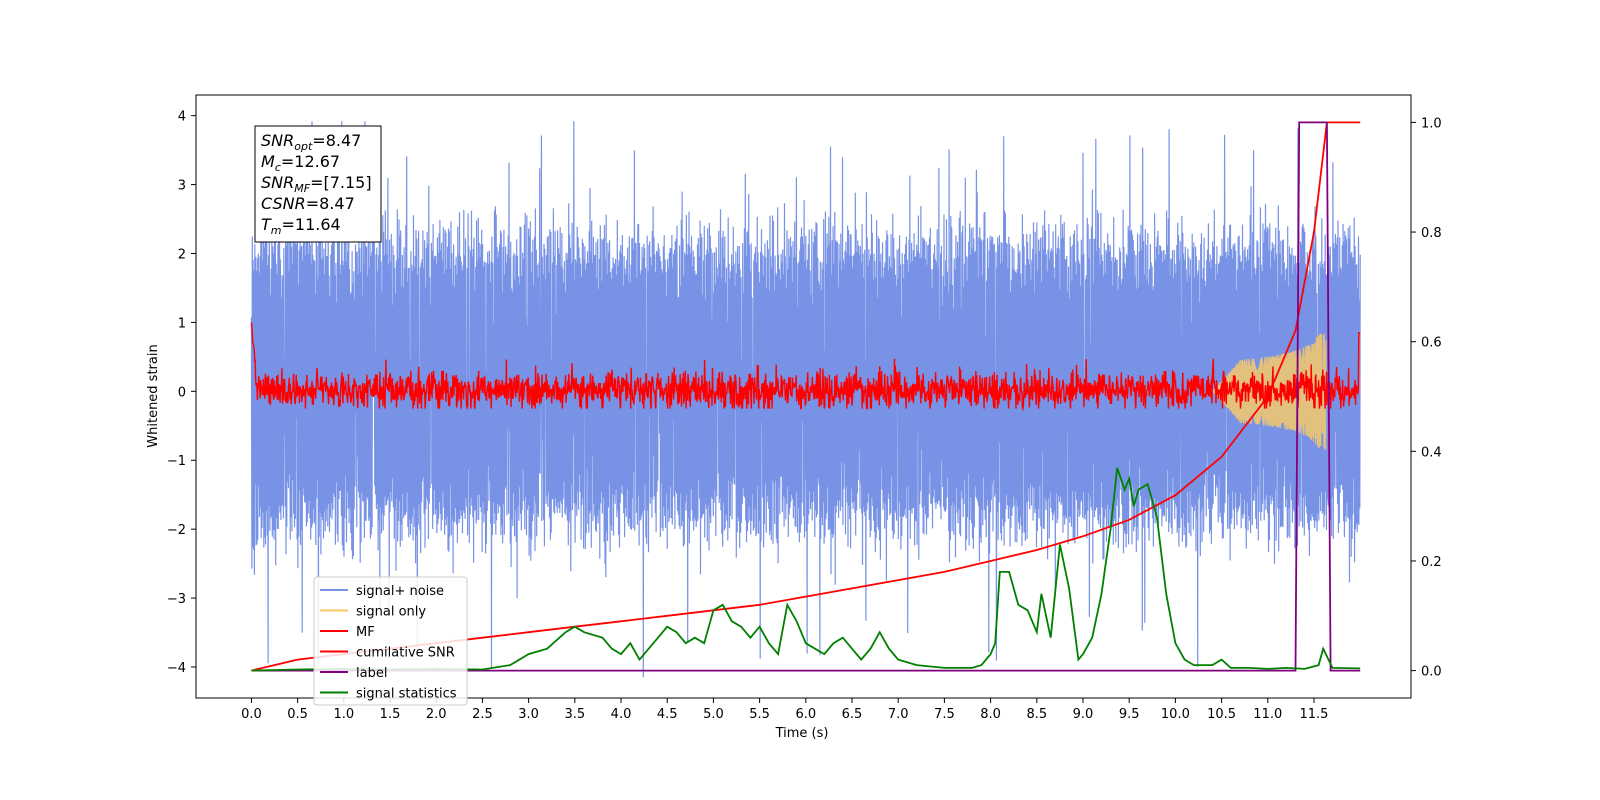  Describe the element at coordinates (182, 255) in the screenshot. I see `y-tick-label: 2` at that location.